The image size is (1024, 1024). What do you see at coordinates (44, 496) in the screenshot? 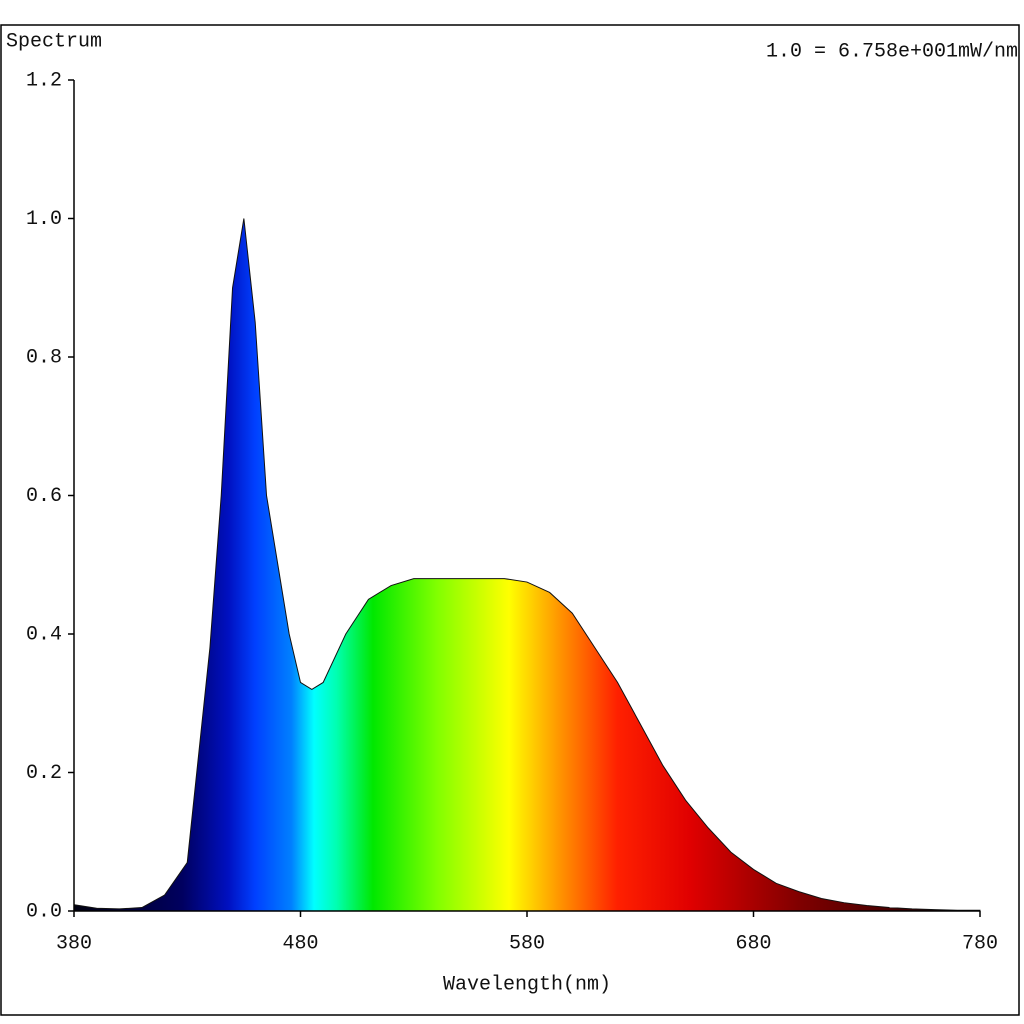
I see `y-tick-label: 0.6` at bounding box center [44, 496].